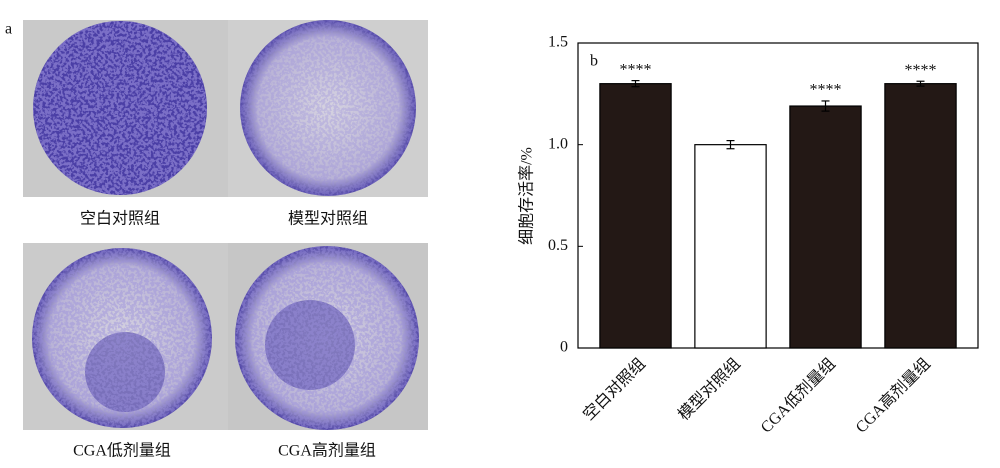 This screenshot has width=1000, height=468. I want to click on panel-label: b, so click(594, 61).